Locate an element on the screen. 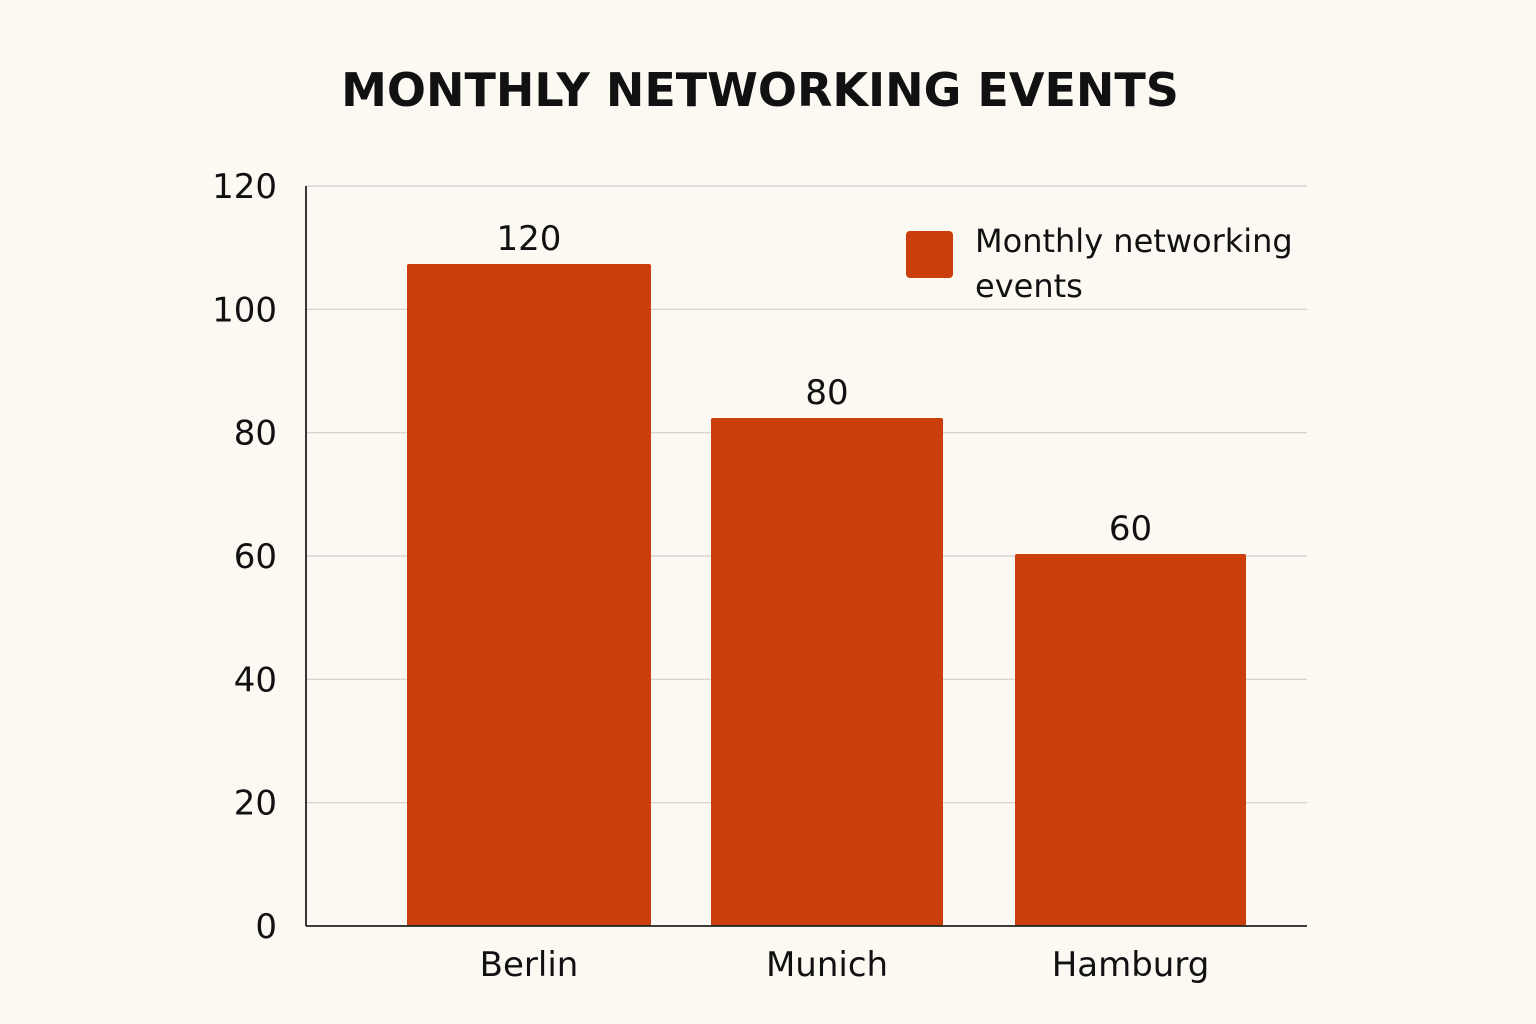 This screenshot has width=1536, height=1024. bar-munich is located at coordinates (827, 671).